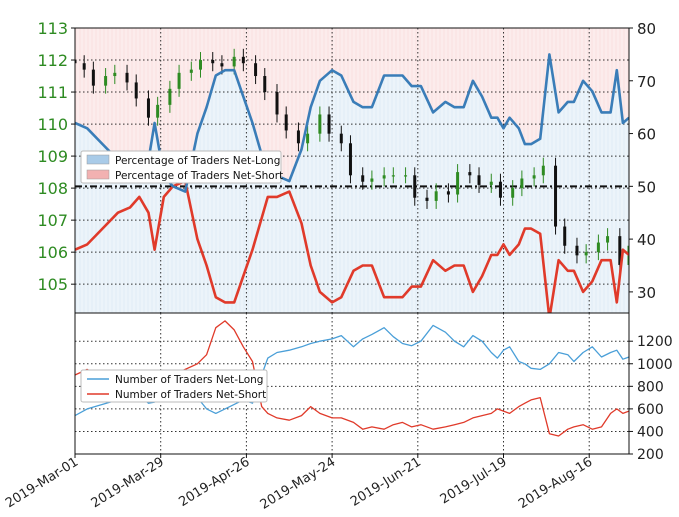  Describe the element at coordinates (197, 161) in the screenshot. I see `legend-label: Percentage of Traders Net-Long` at that location.